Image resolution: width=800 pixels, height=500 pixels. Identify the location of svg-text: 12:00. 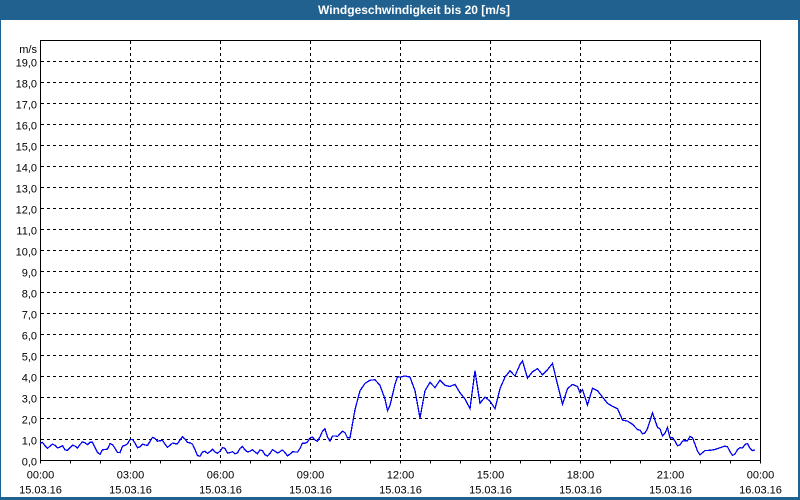
(401, 476).